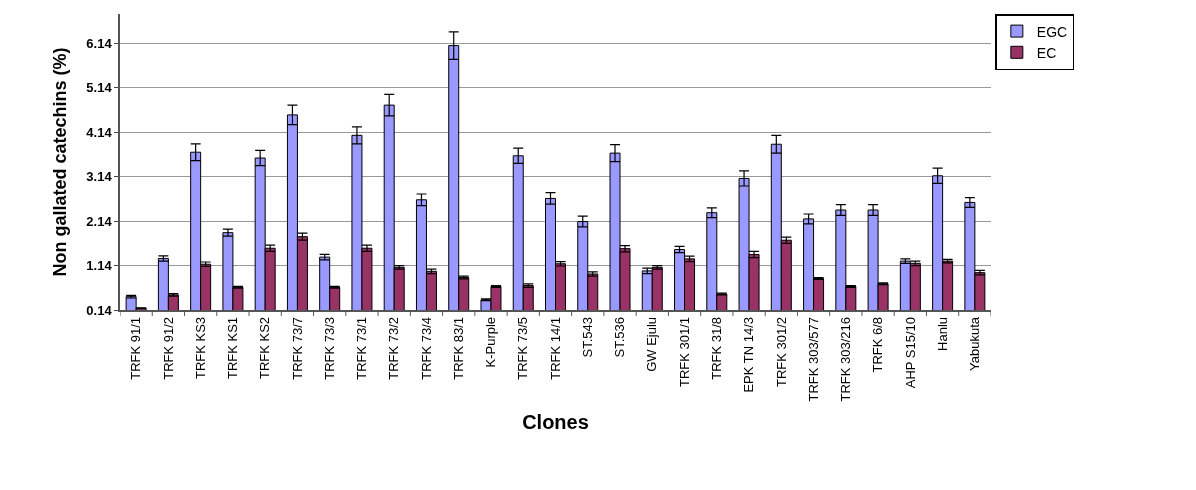  I want to click on x-tick-label: GW Ejulu, so click(652, 344).